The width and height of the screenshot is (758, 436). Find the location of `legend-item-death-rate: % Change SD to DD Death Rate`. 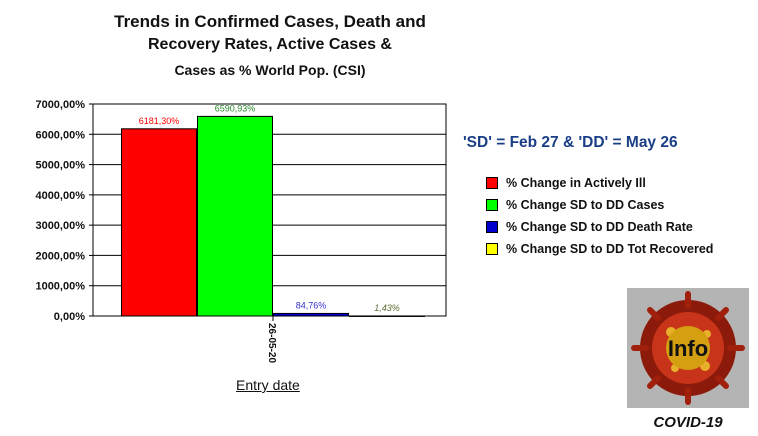

legend-item-death-rate: % Change SD to DD Death Rate is located at coordinates (599, 227).